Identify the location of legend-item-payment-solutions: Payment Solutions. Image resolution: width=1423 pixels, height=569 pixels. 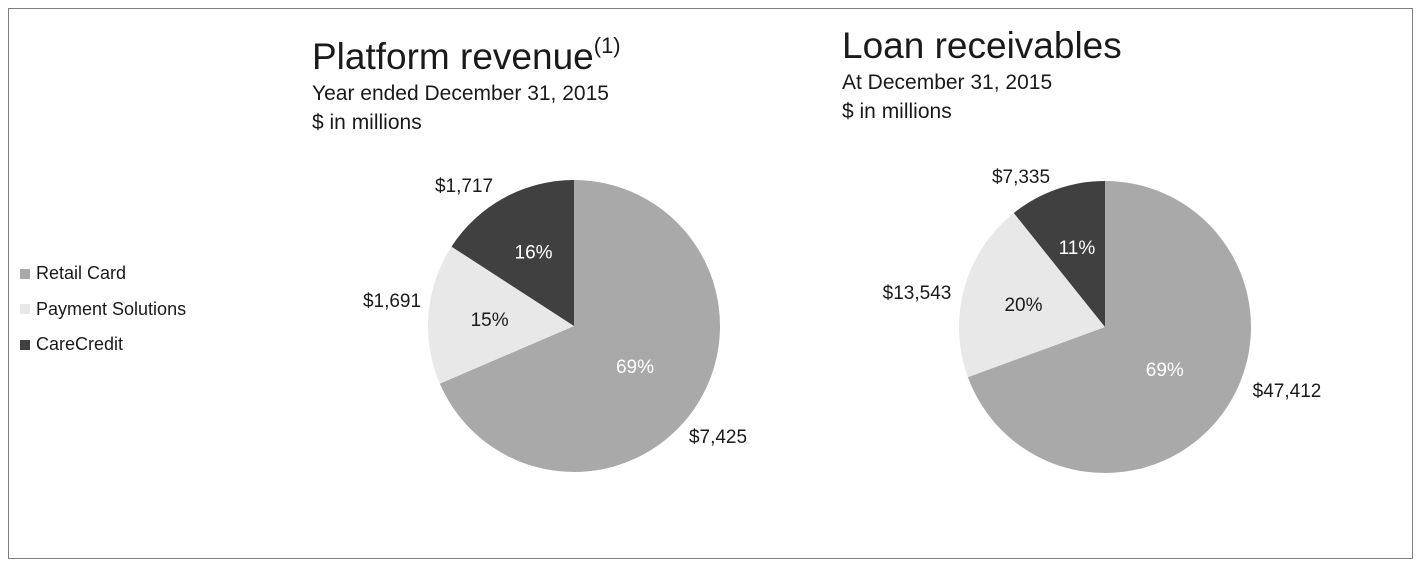
(103, 310).